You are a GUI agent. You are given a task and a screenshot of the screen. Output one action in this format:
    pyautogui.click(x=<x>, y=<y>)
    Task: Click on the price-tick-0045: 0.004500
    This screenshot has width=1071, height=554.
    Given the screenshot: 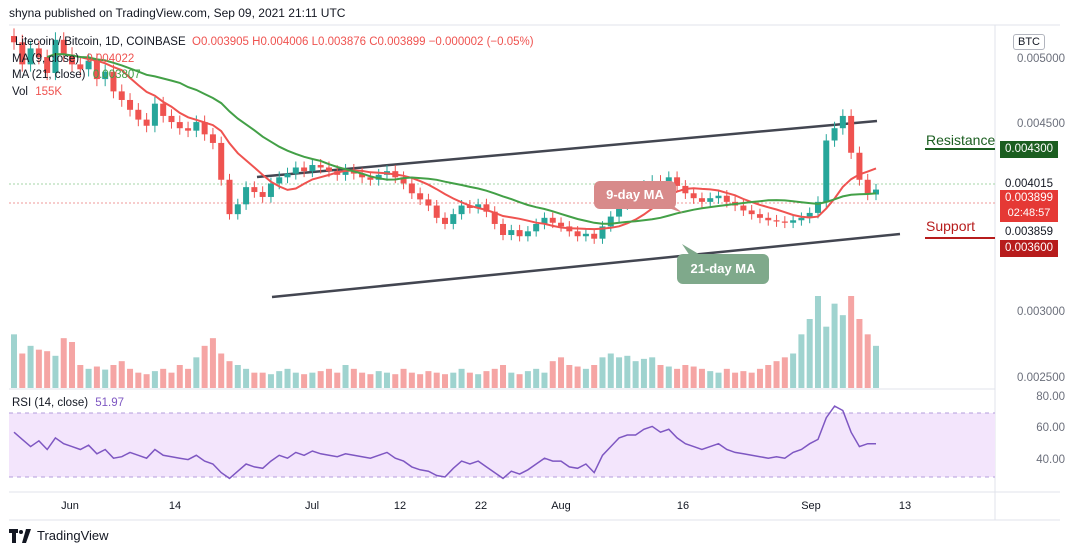 What is the action you would take?
    pyautogui.click(x=1041, y=124)
    